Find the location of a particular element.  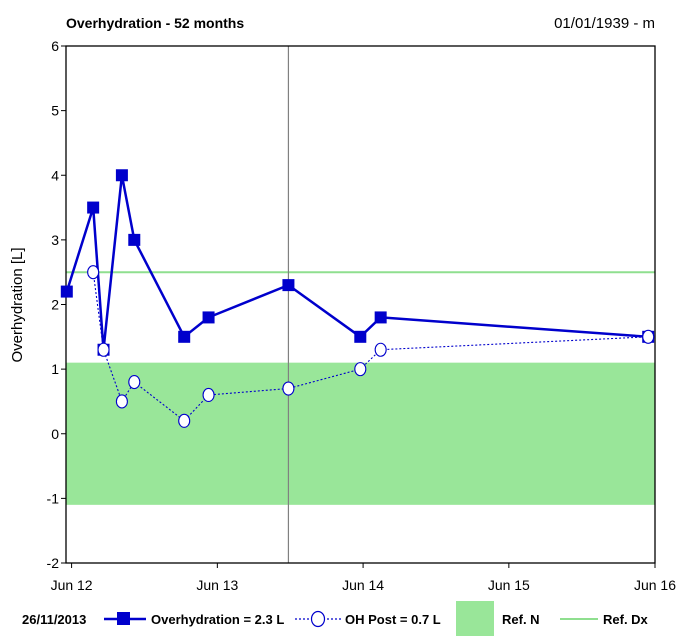

x-tick-label: Jun 13 is located at coordinates (217, 585).